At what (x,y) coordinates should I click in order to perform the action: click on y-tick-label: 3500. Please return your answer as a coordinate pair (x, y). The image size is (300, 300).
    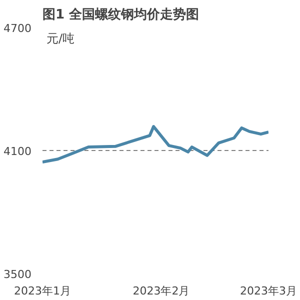
    Looking at the image, I should click on (18, 274).